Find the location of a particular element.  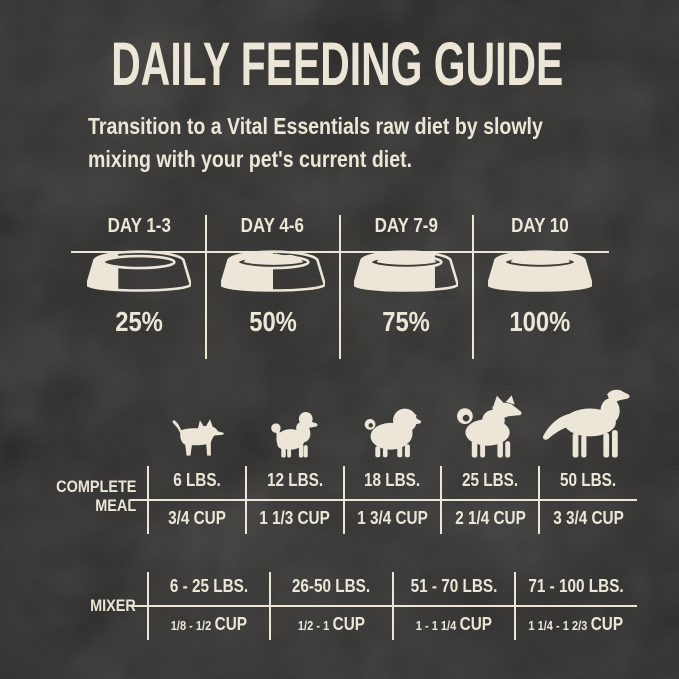

bowl-25-icon is located at coordinates (138, 275).